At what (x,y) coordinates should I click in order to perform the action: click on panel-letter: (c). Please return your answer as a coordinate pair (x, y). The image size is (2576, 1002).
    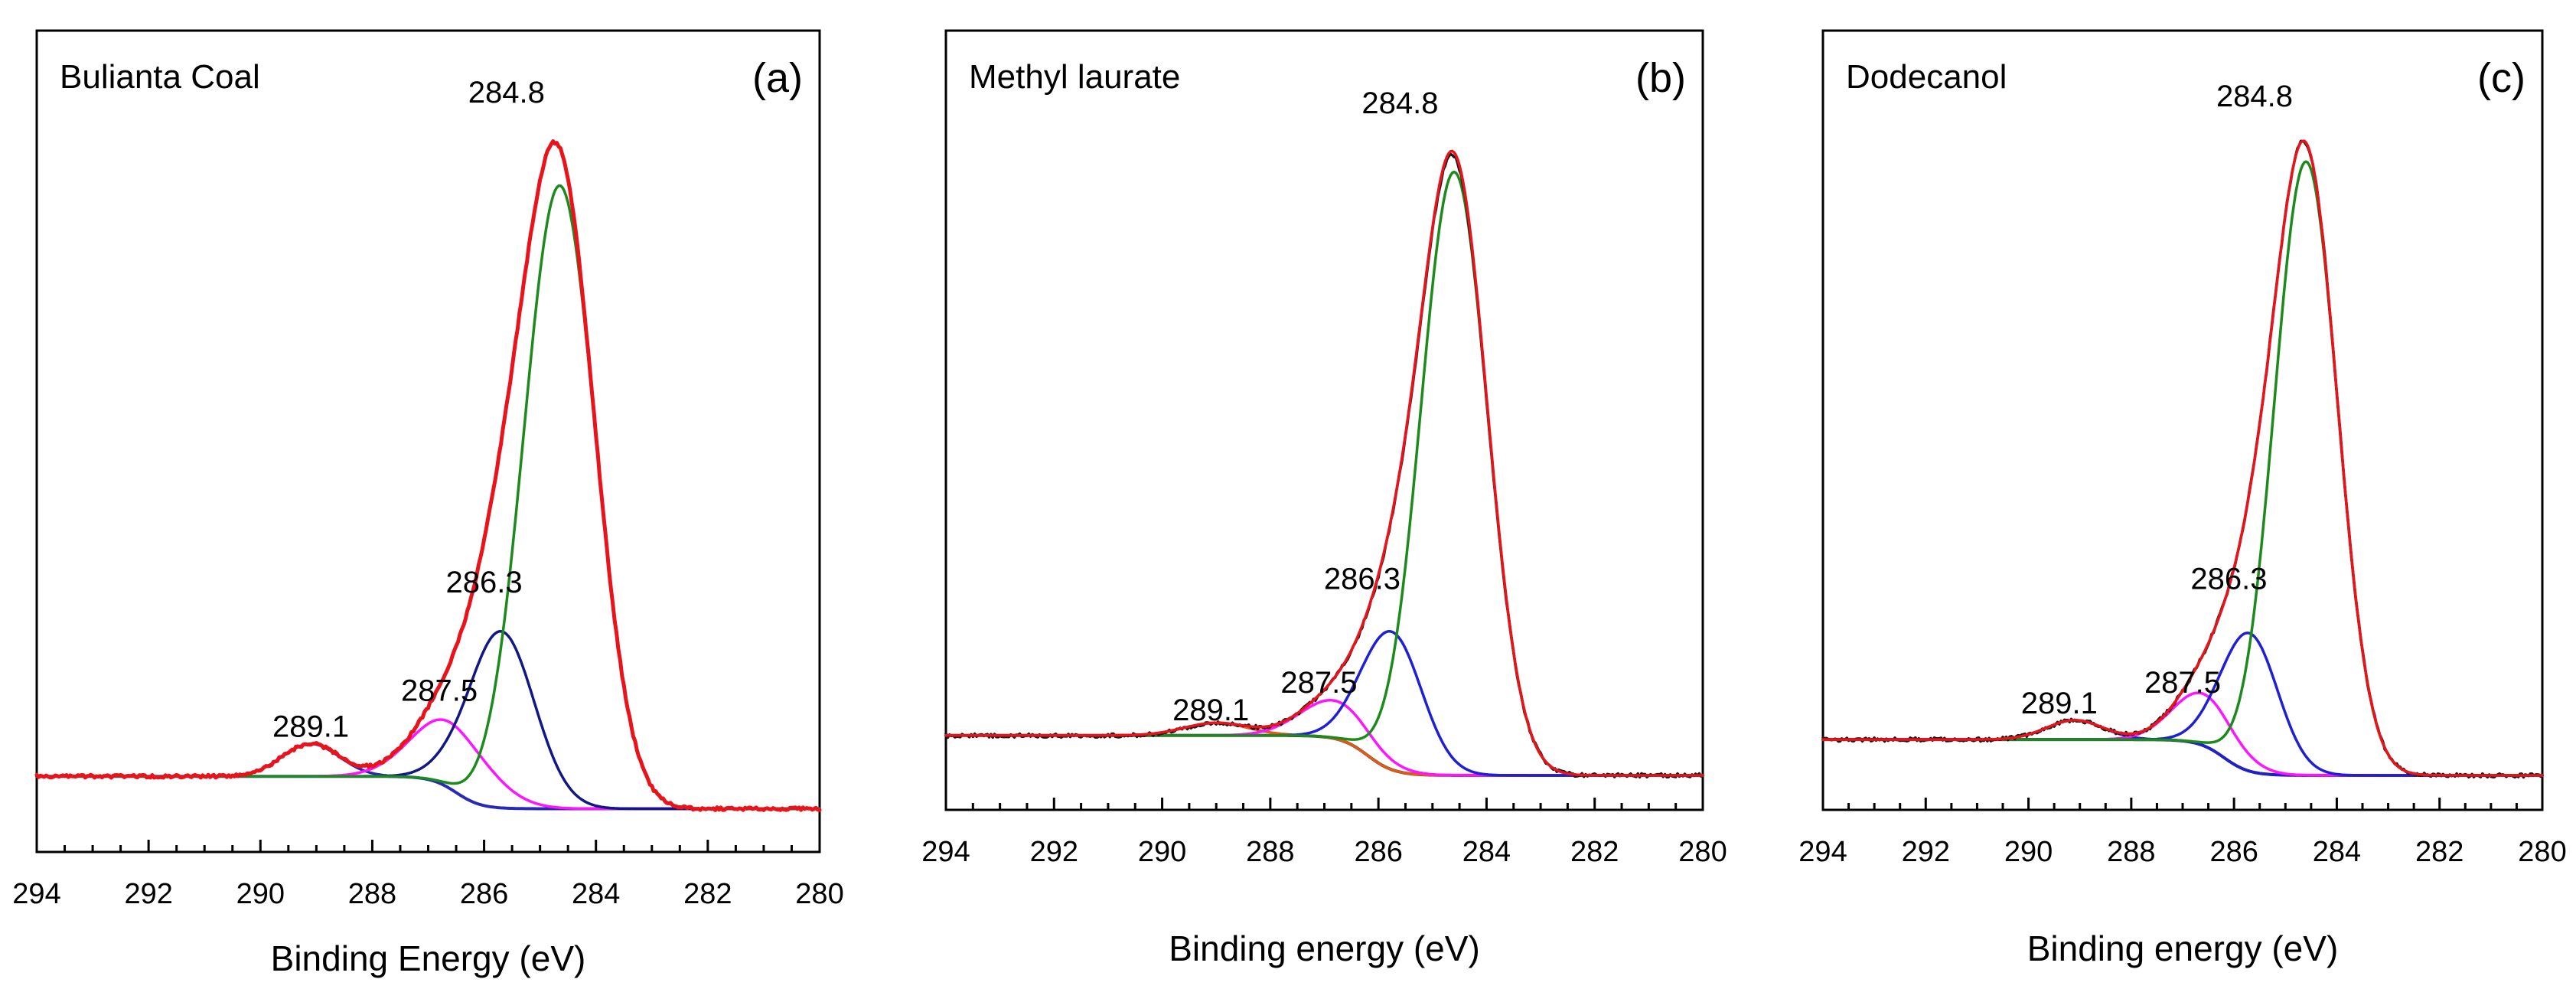
    Looking at the image, I should click on (2501, 78).